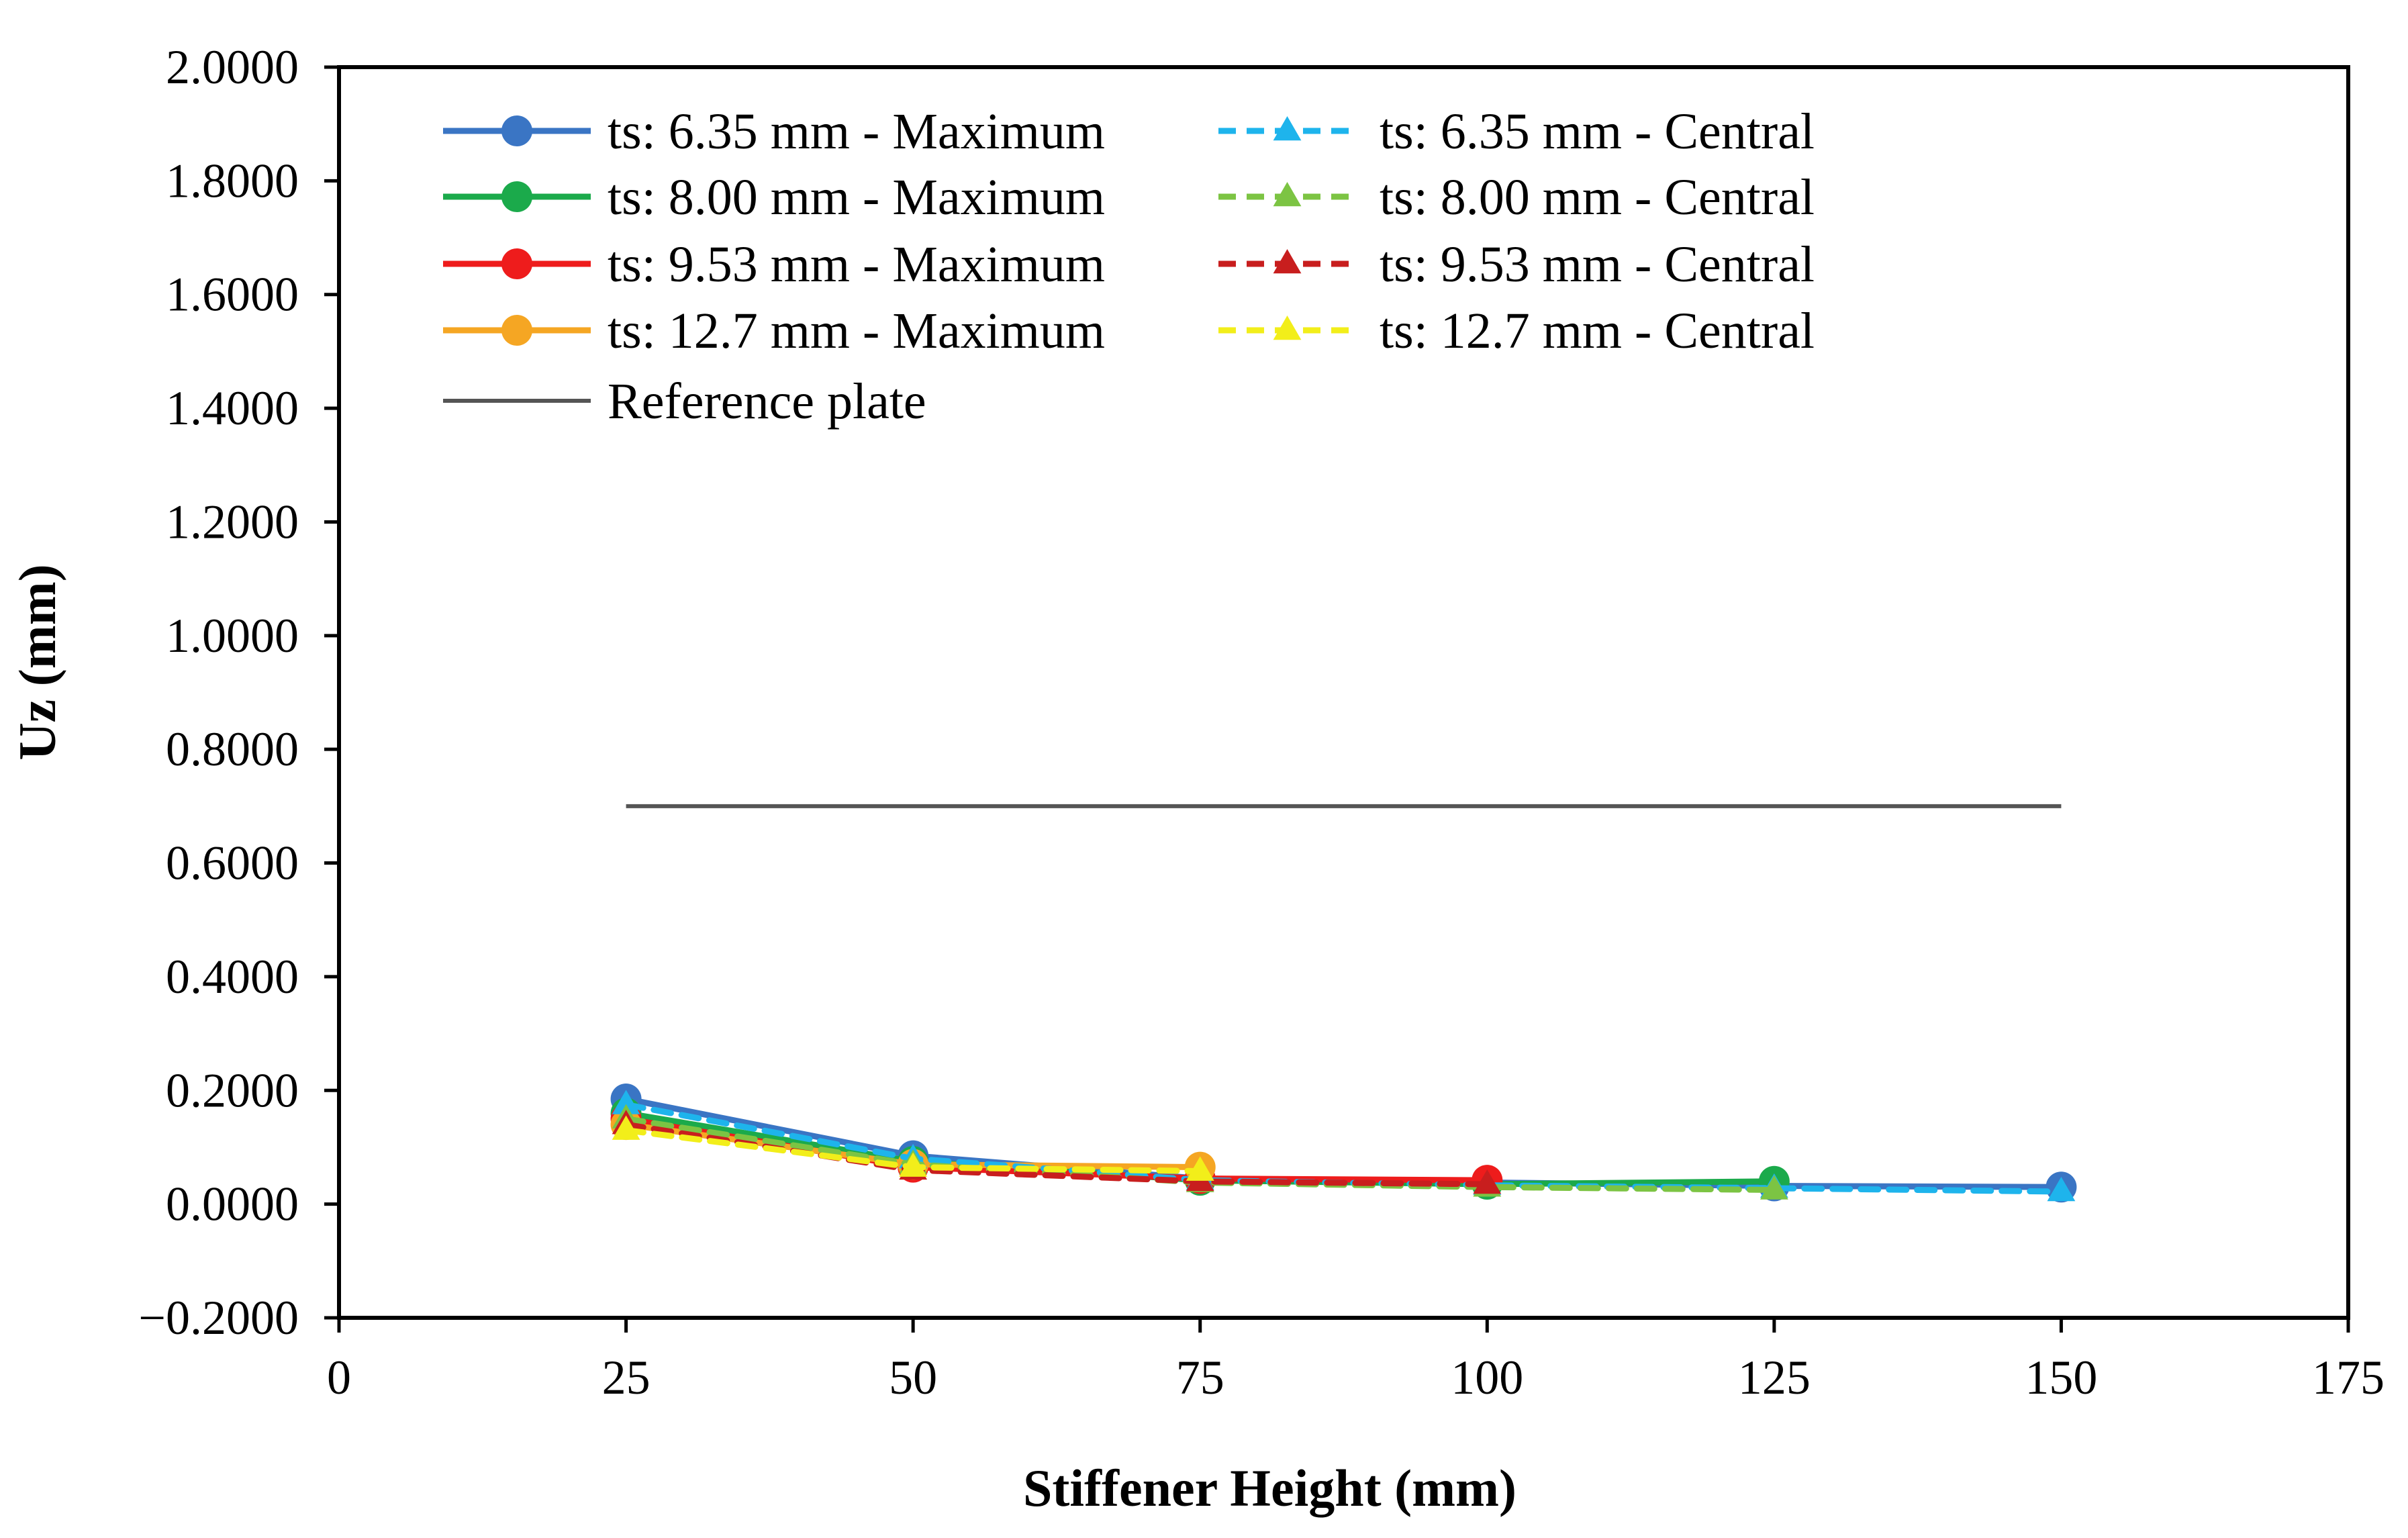 The height and width of the screenshot is (1538, 2408). Describe the element at coordinates (339, 1377) in the screenshot. I see `x-tick-label: 0` at that location.